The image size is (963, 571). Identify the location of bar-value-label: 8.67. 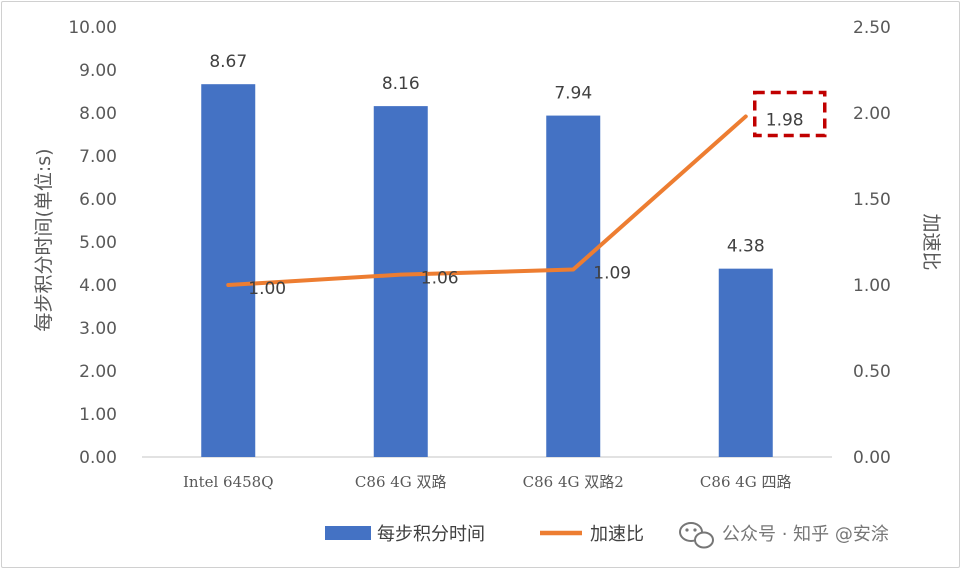
(228, 62).